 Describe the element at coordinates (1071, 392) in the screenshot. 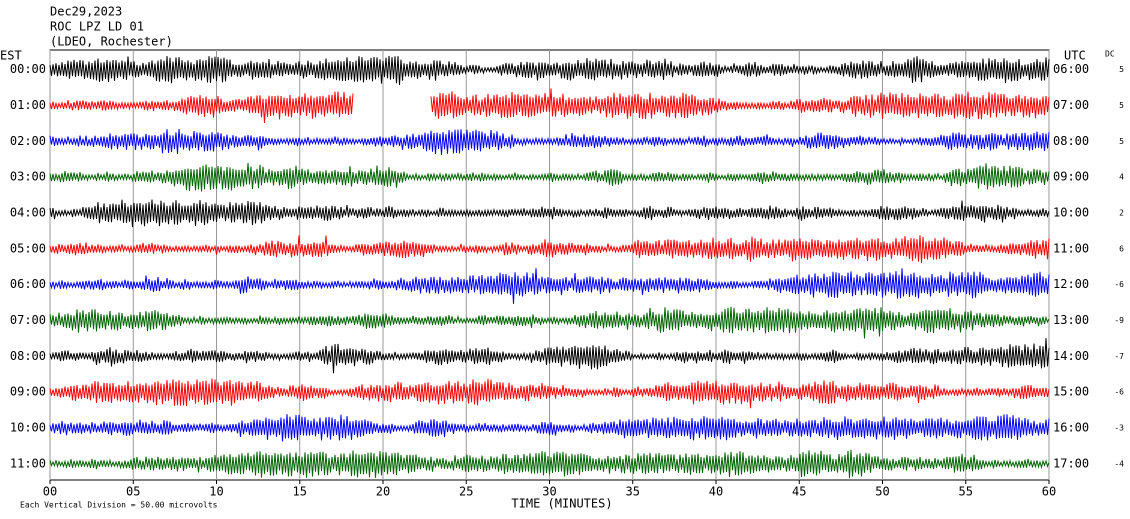

I see `utc-label: 15:00` at that location.